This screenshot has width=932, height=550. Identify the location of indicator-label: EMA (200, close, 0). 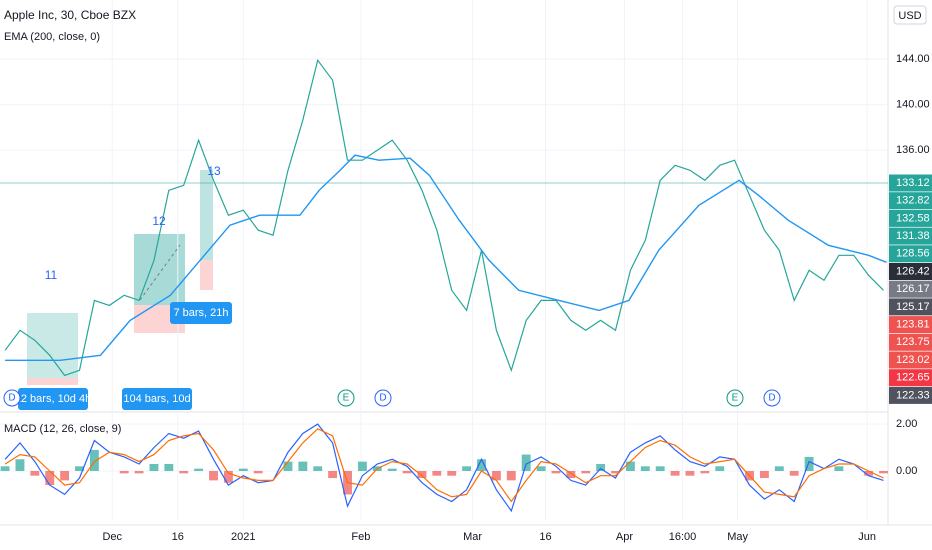
(52, 37).